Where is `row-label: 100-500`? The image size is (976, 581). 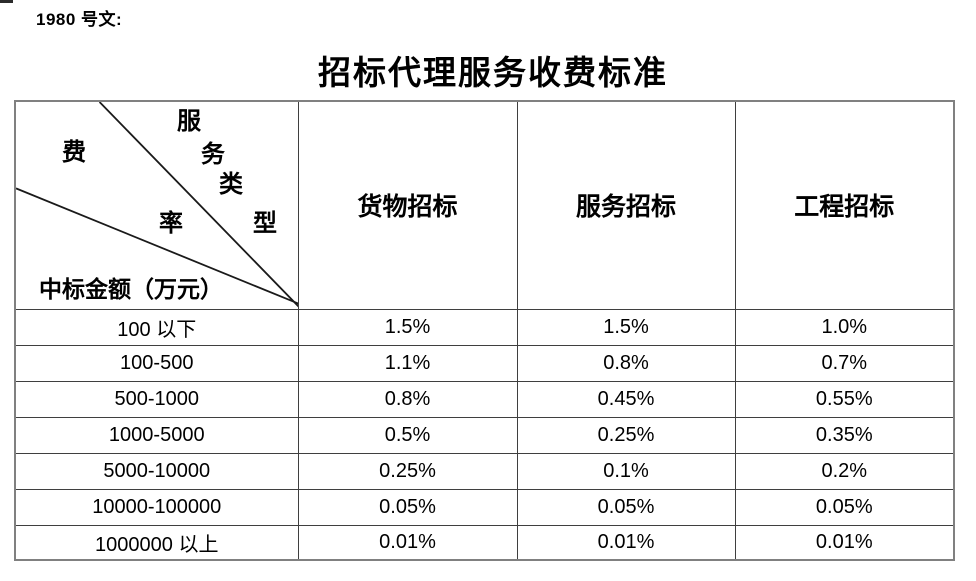
row-label: 100-500 is located at coordinates (156, 363).